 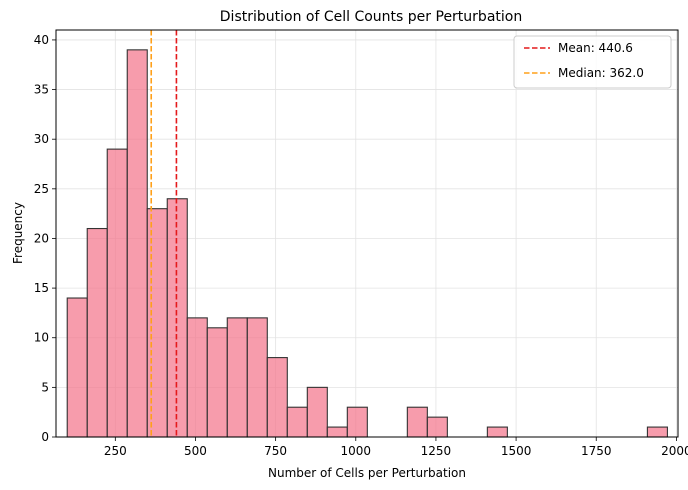 I want to click on legend-median-label: Median: 362.0, so click(x=601, y=73).